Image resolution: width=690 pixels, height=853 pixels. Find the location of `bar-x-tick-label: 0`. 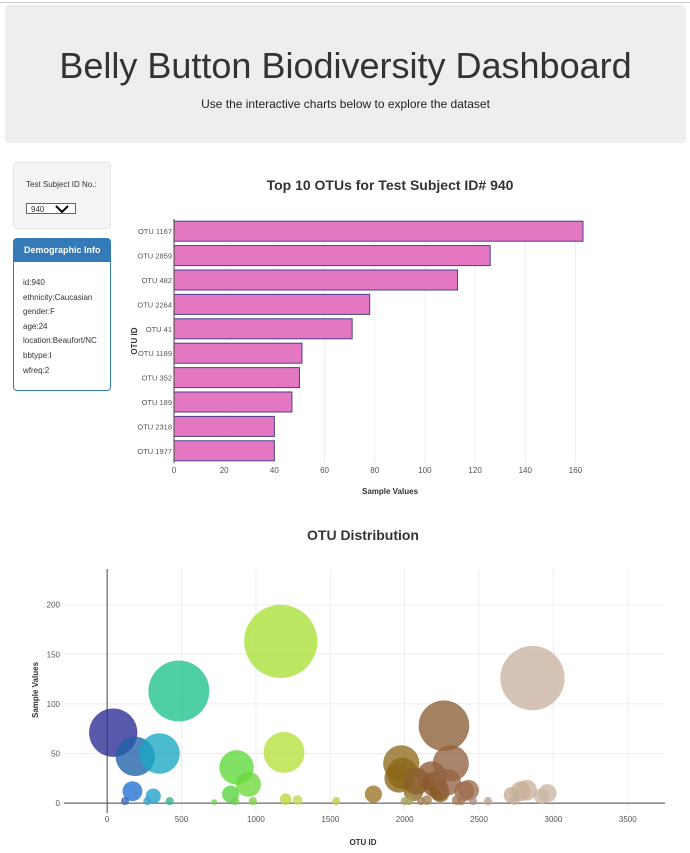

bar-x-tick-label: 0 is located at coordinates (174, 470).